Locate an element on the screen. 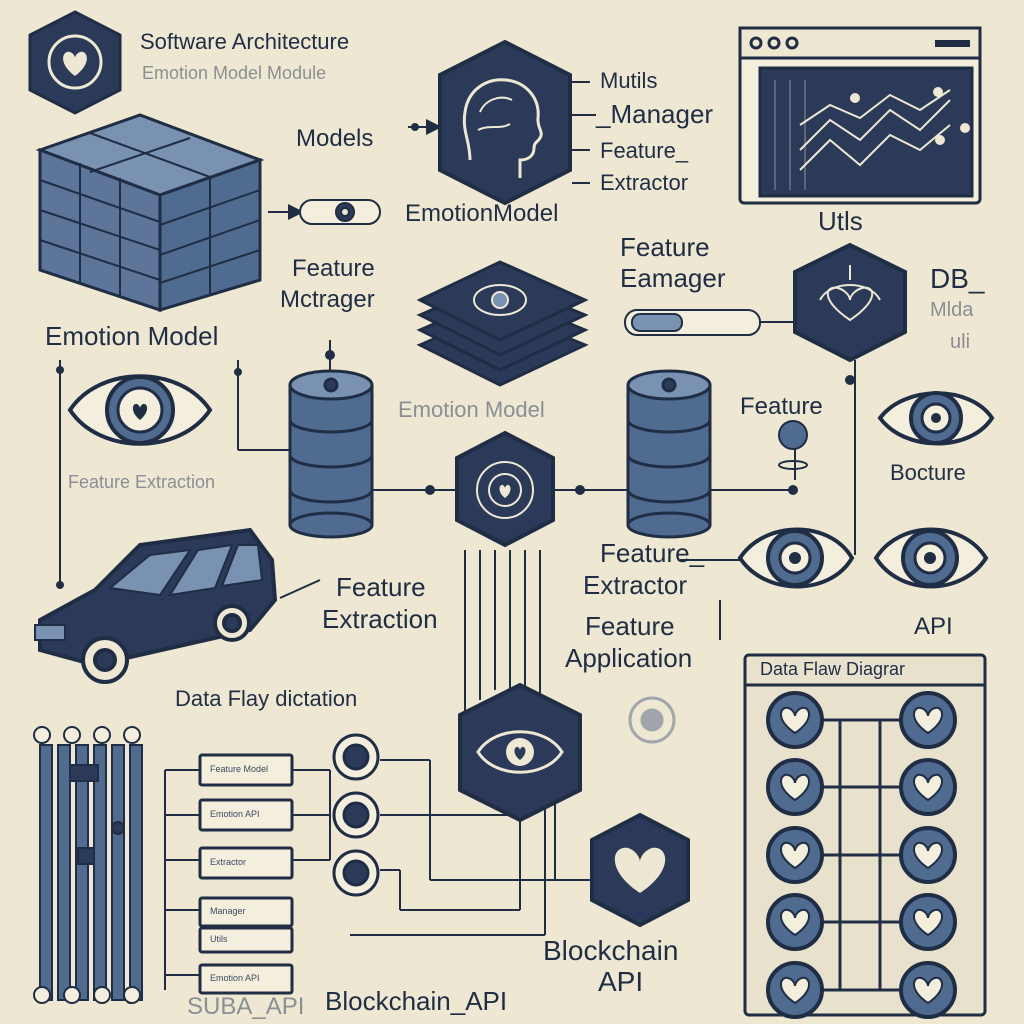  box-label: Feature Model is located at coordinates (239, 769).